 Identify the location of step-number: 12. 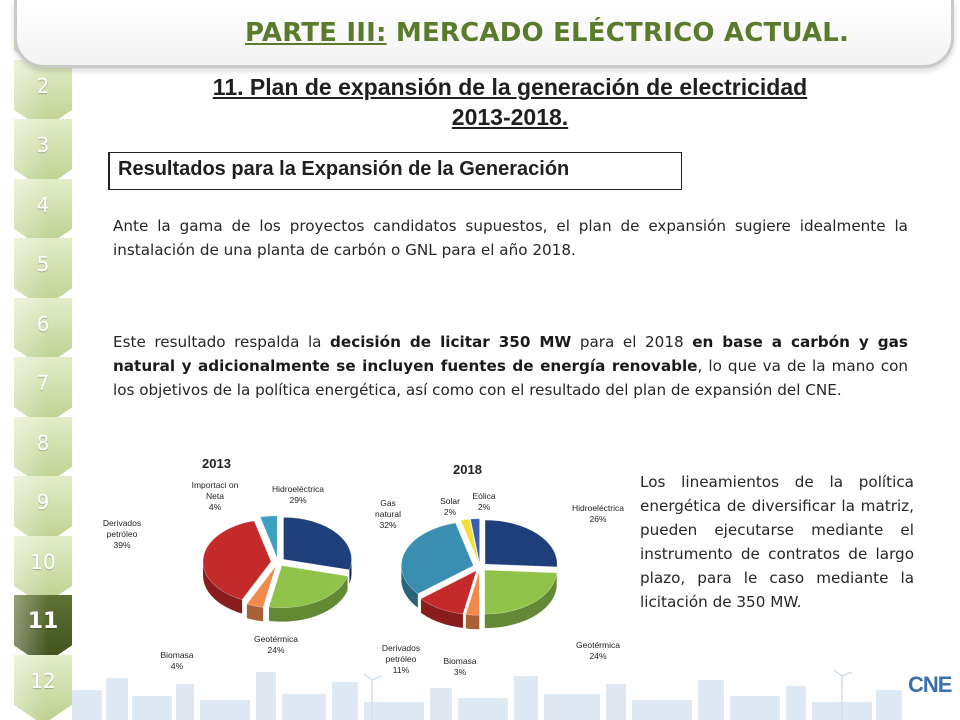
(43, 680).